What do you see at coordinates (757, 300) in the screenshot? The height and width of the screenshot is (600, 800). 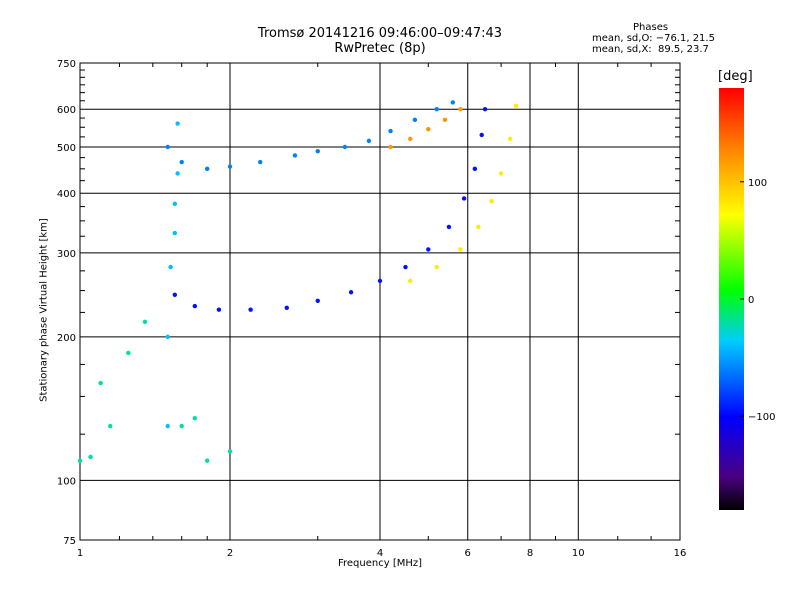 I see `colorbar-ticks: 100 0 −100` at bounding box center [757, 300].